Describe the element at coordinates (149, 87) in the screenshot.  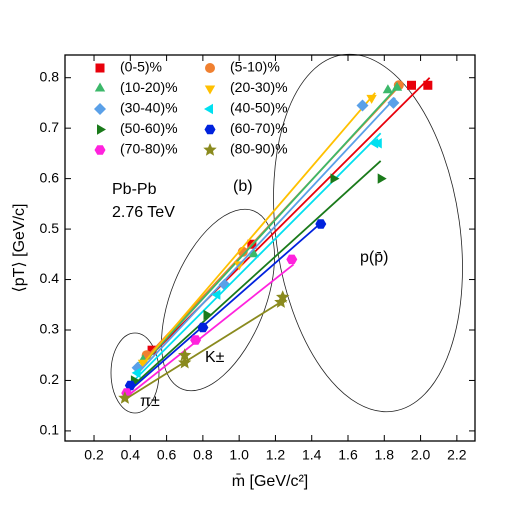
I see `legend-label: (10-20)%` at that location.